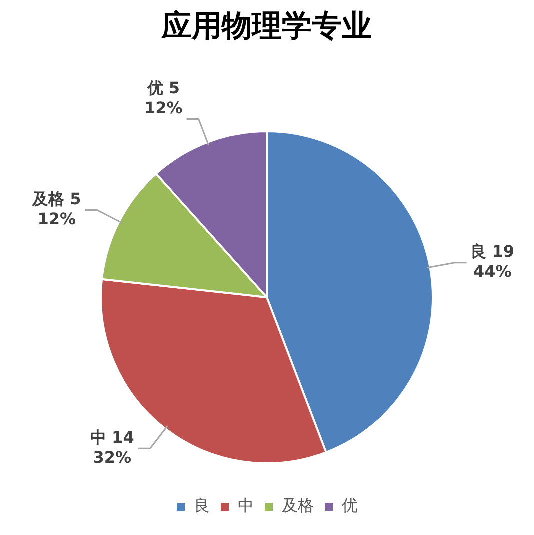  What do you see at coordinates (266, 26) in the screenshot?
I see `chart-title: 应用物理学专业` at bounding box center [266, 26].